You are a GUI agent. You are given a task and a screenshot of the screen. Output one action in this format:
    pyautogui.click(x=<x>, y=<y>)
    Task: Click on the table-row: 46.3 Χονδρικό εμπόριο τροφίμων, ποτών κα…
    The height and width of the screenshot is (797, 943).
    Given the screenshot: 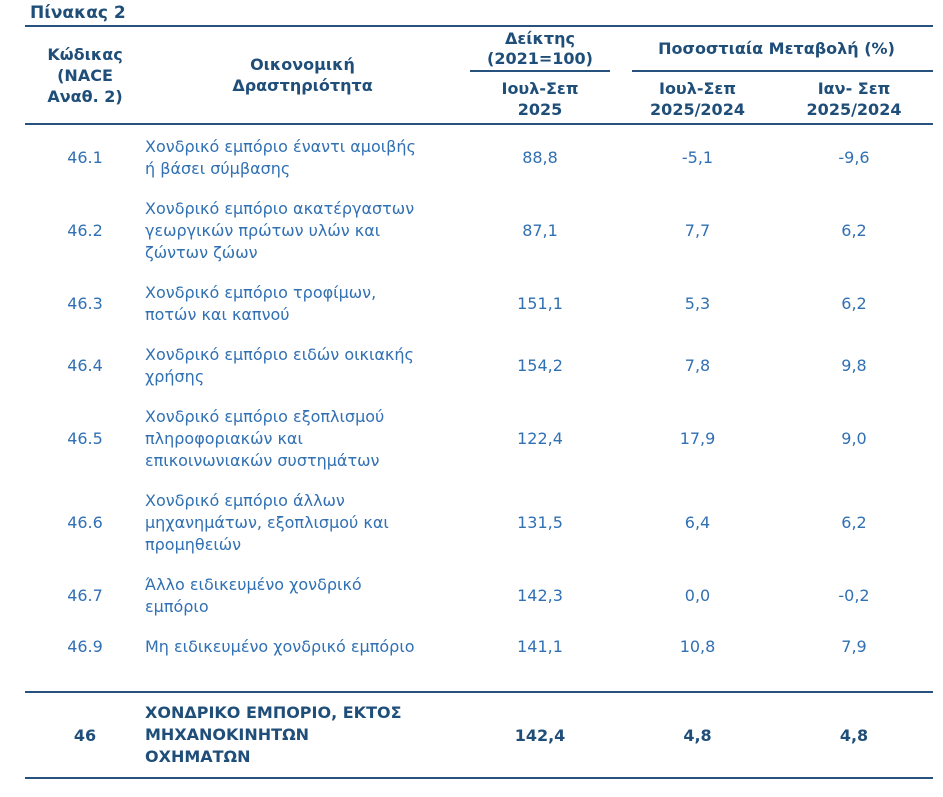 What is the action you would take?
    pyautogui.click(x=479, y=304)
    